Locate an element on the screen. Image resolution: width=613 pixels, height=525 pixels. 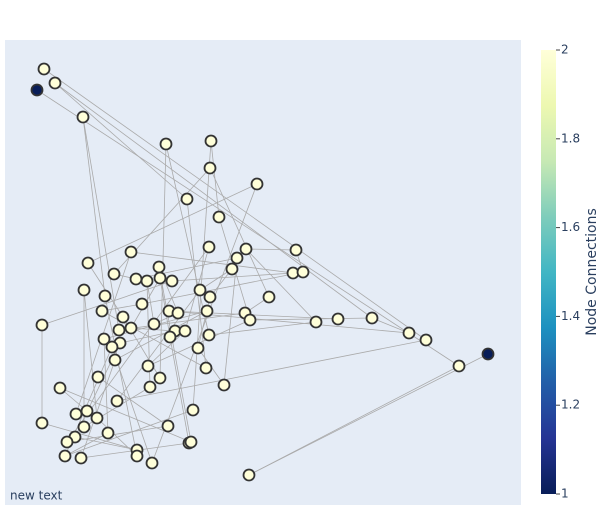
colorbar-ticks: 1 1.2 1.4 1.6 1.8 2 is located at coordinates (568, 272).